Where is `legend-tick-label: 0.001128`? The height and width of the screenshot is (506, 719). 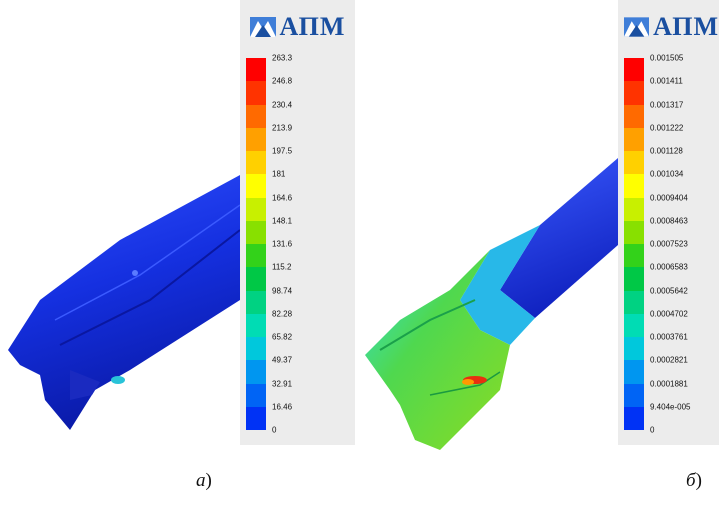 legend-tick-label: 0.001128 is located at coordinates (666, 151).